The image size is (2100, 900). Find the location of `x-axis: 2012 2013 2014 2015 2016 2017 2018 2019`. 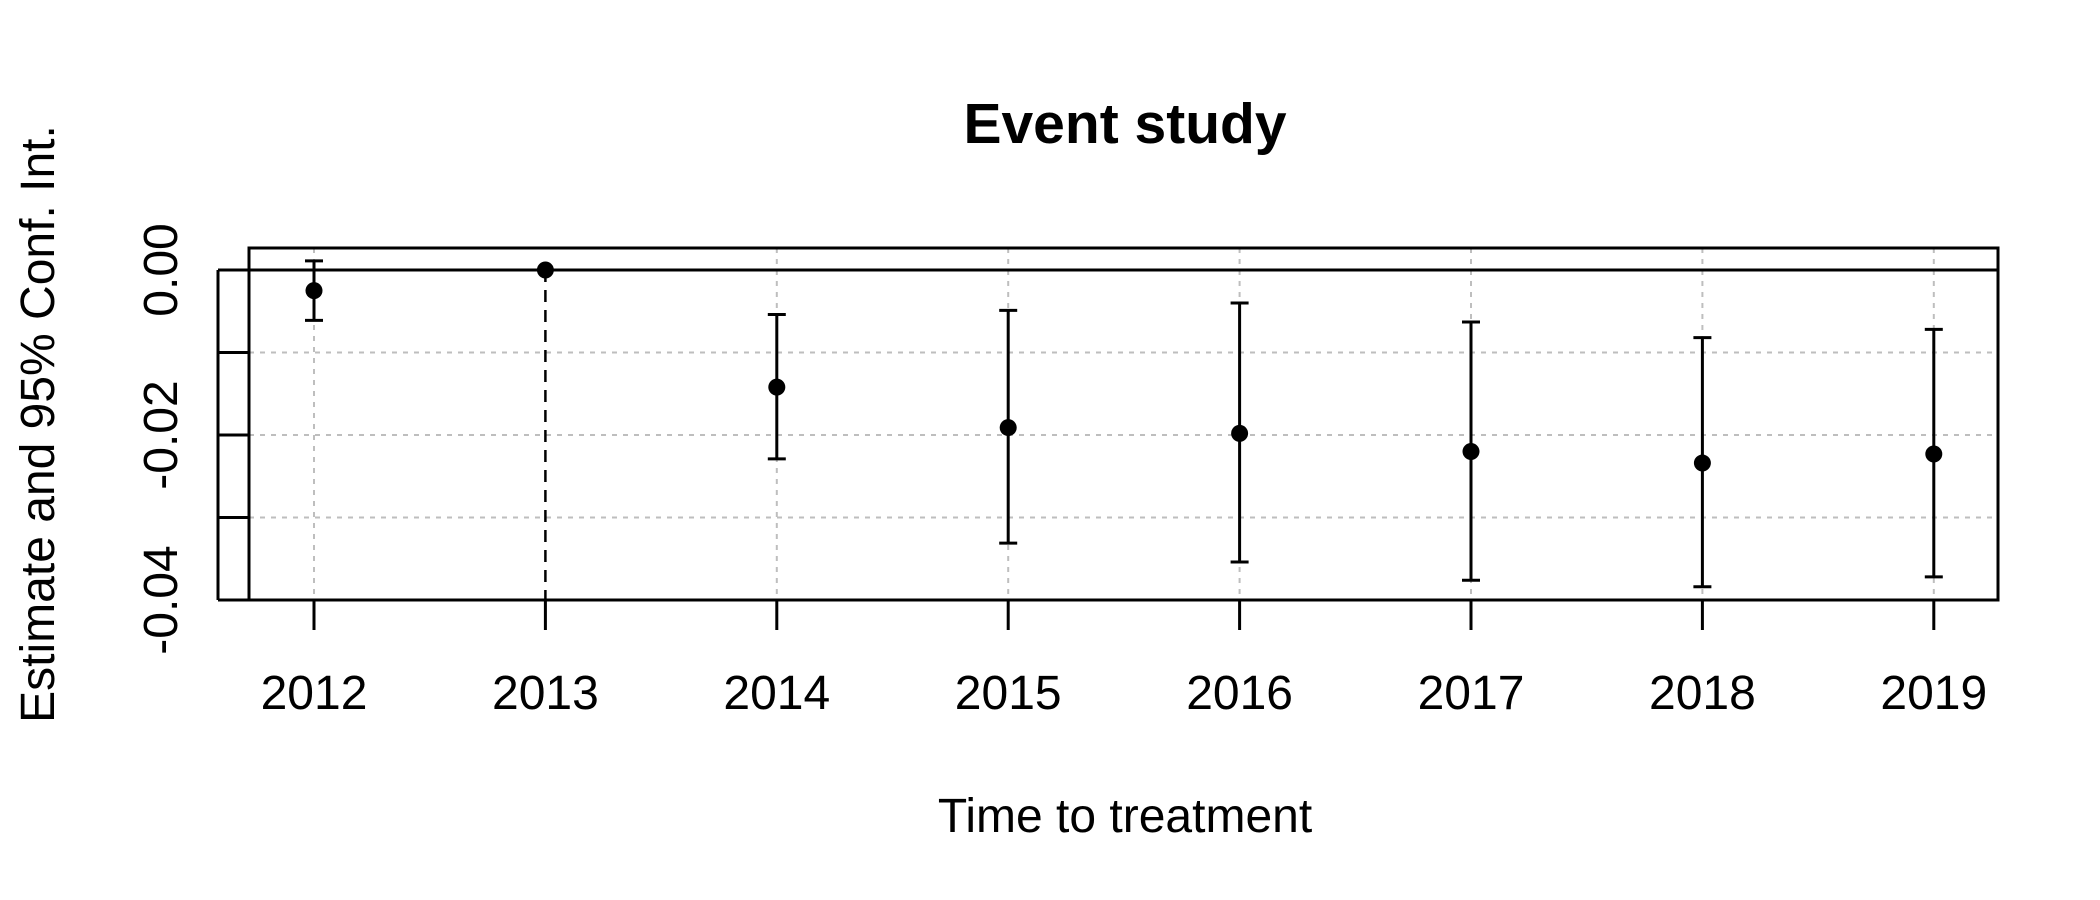

x-axis: 2012 2013 2014 2015 2016 2017 2018 2019 is located at coordinates (1124, 660).